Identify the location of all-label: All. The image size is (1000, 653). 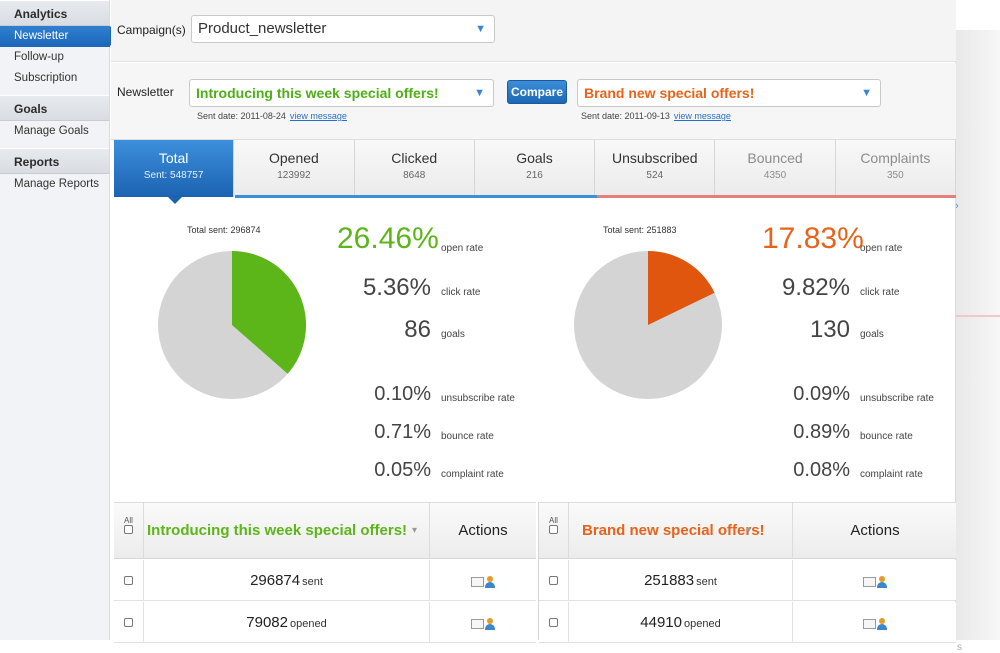
(553, 520).